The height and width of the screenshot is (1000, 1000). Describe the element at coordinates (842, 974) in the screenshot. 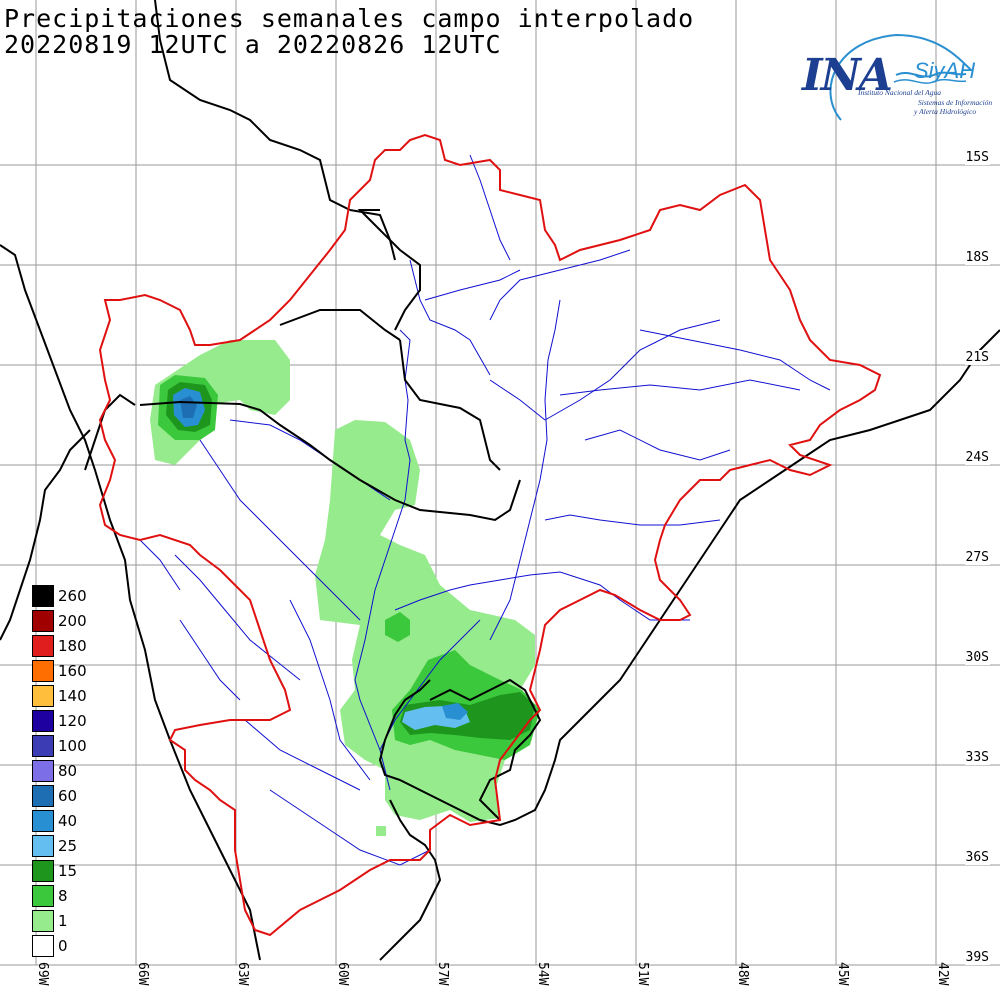

I see `longitude-label: 45W` at that location.